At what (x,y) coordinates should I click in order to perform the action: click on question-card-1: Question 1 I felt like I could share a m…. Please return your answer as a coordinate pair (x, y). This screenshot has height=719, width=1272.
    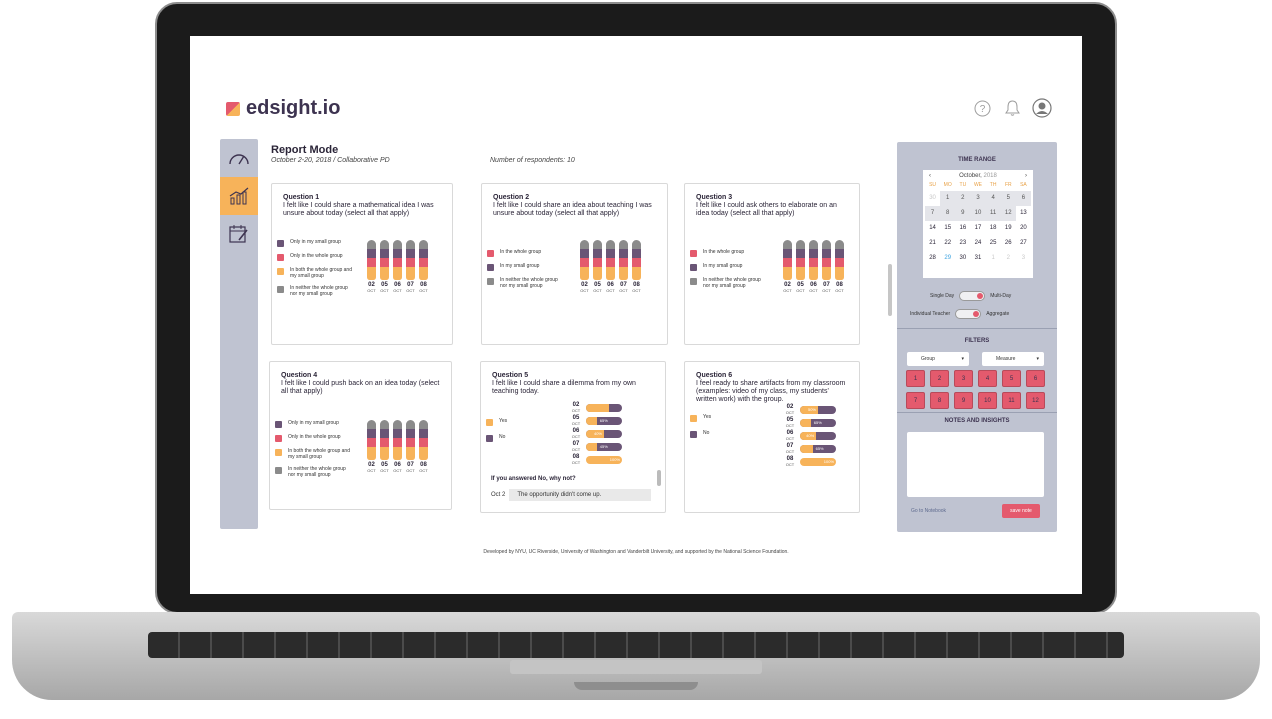
    Looking at the image, I should click on (362, 264).